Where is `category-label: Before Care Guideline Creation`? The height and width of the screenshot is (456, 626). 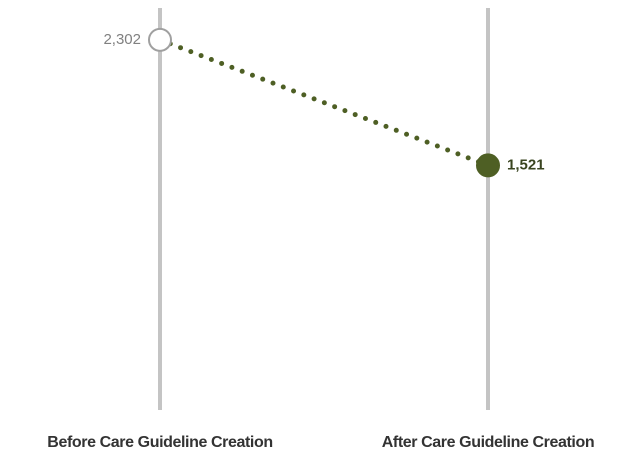 category-label: Before Care Guideline Creation is located at coordinates (159, 442).